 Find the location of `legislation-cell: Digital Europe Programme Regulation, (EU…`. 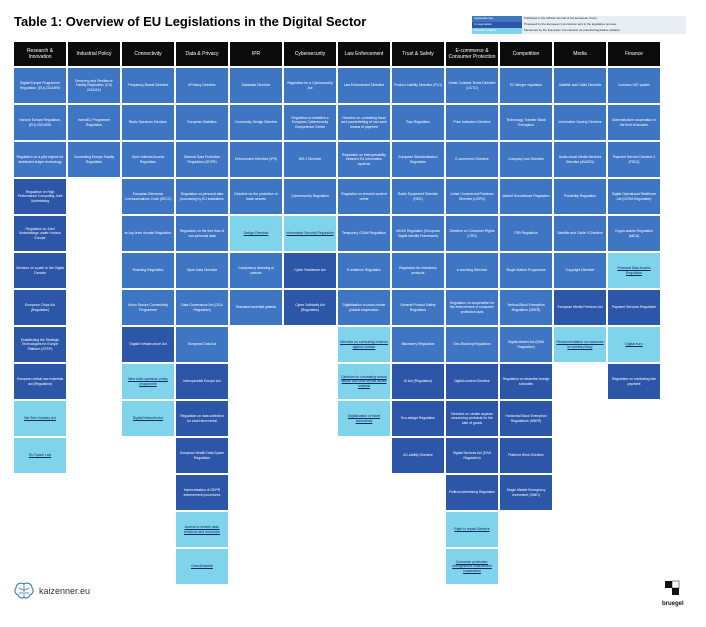

legislation-cell: Digital Europe Programme Regulation, (EU… is located at coordinates (40, 85).